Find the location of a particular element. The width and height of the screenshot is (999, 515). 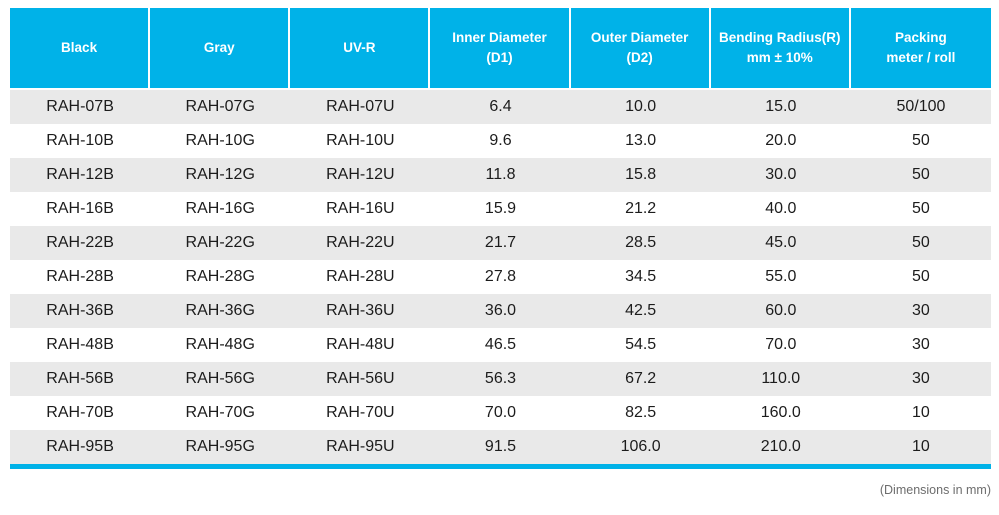

table-cell: 21.2 is located at coordinates (640, 209).